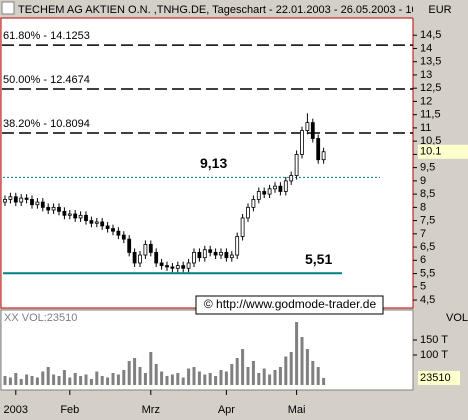  I want to click on y-tick-label: 150 T, so click(434, 340).